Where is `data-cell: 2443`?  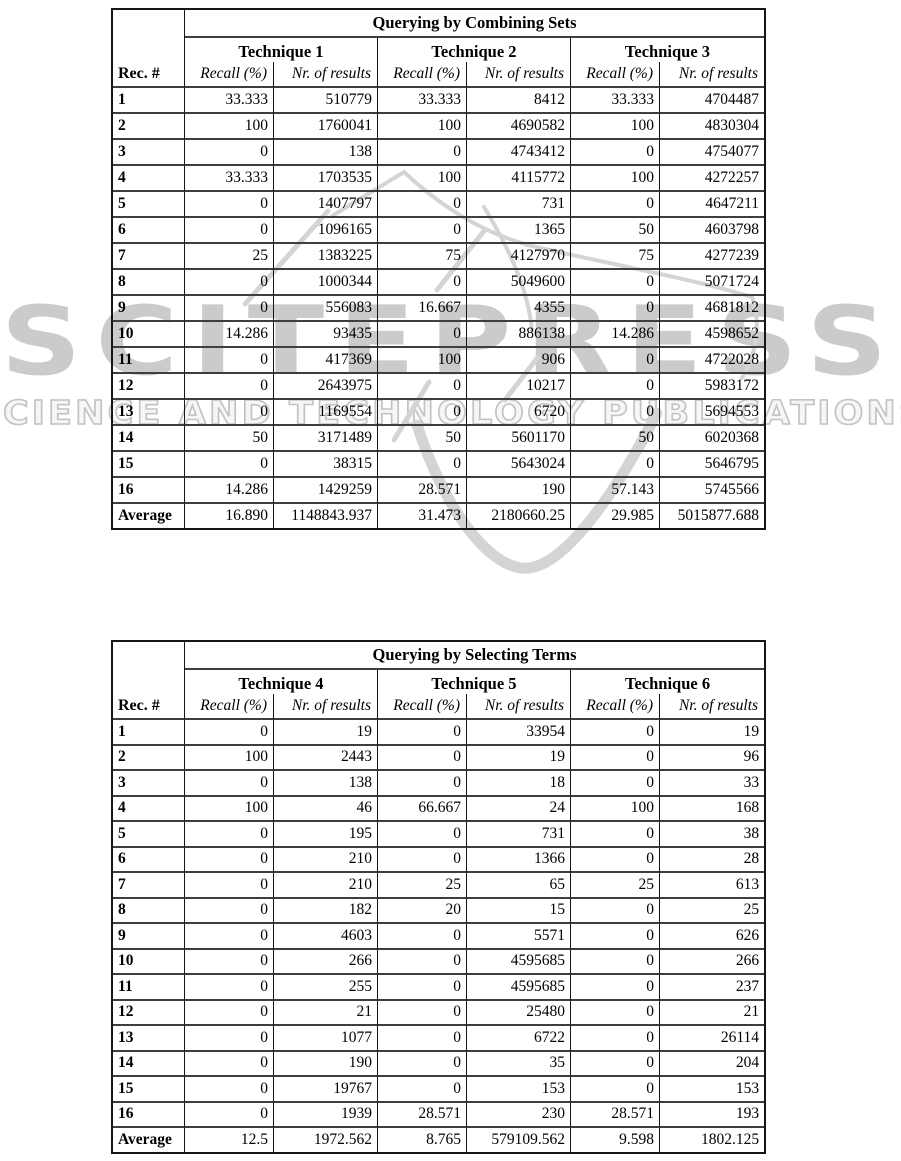
data-cell: 2443 is located at coordinates (326, 758).